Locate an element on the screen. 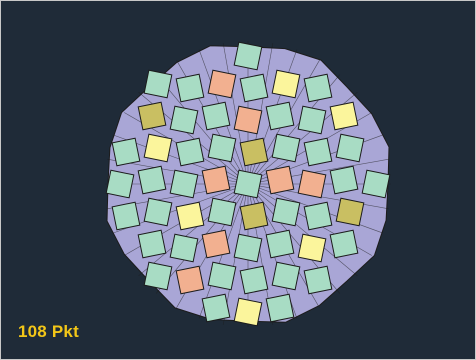  score-label: 108 Pkt is located at coordinates (48, 331).